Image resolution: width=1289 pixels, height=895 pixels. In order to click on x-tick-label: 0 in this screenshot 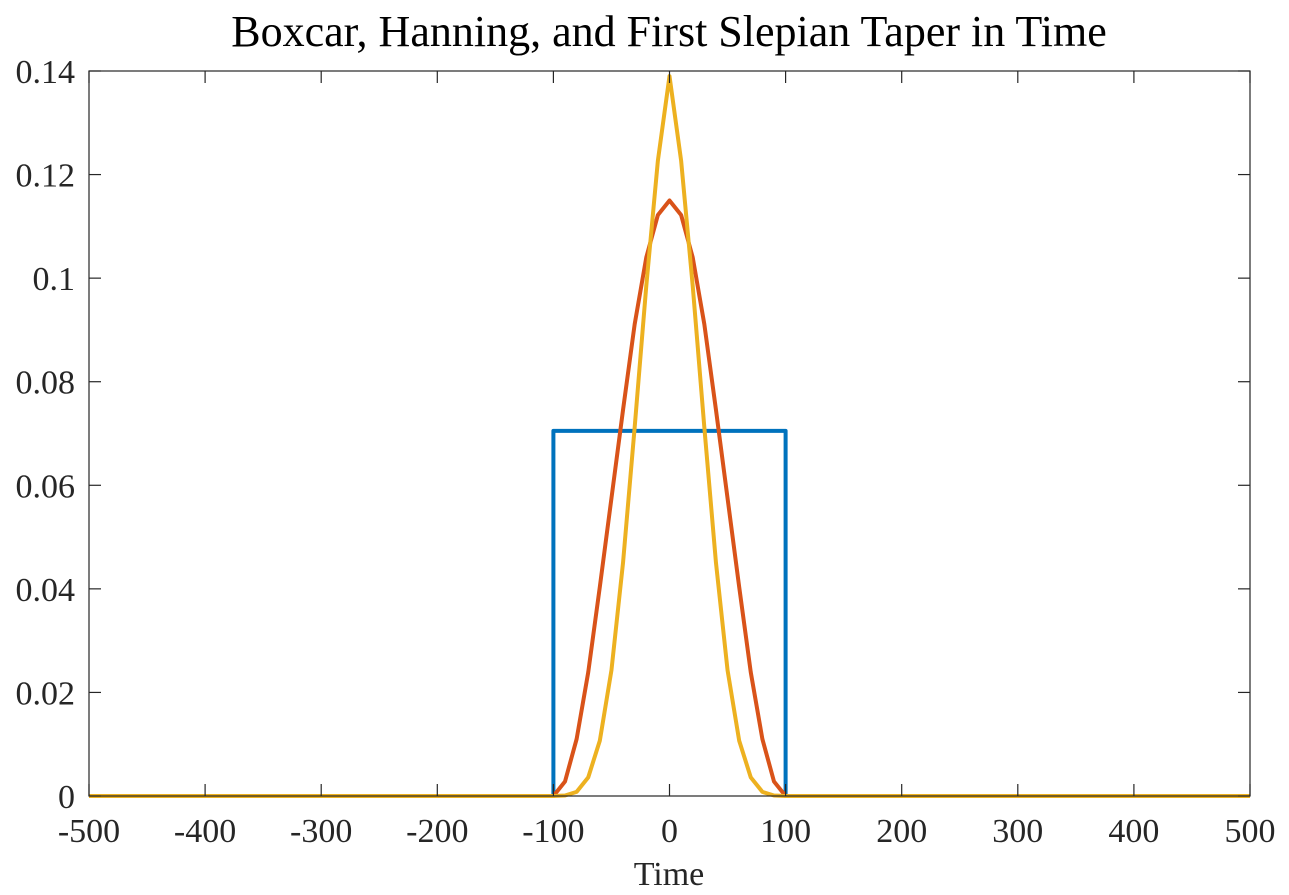, I will do `click(669, 831)`.